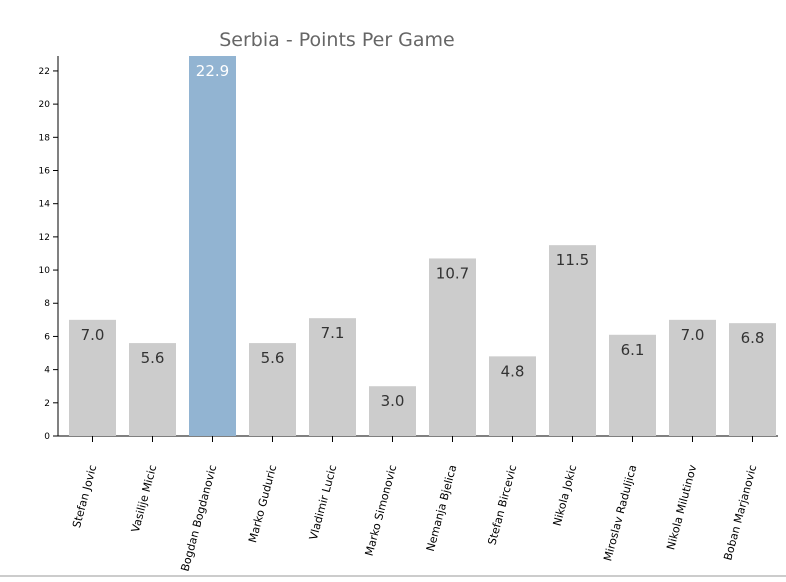  I want to click on y-tick-label: 20, so click(45, 105).